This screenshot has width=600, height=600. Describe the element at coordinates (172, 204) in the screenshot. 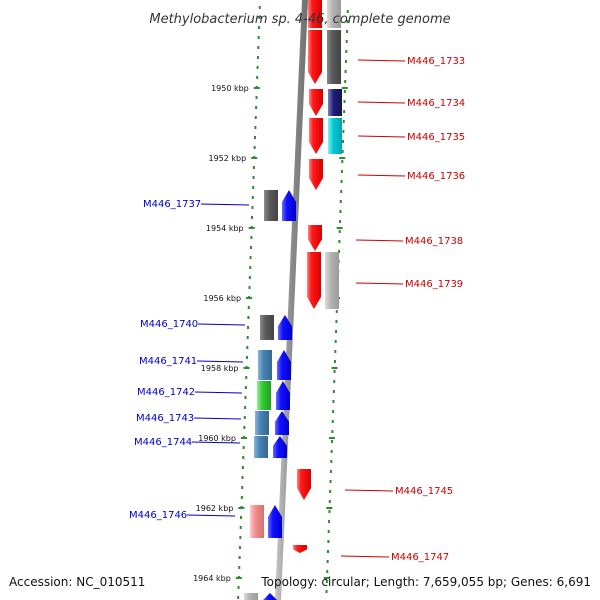

I see `gene-label: M446_1737` at that location.